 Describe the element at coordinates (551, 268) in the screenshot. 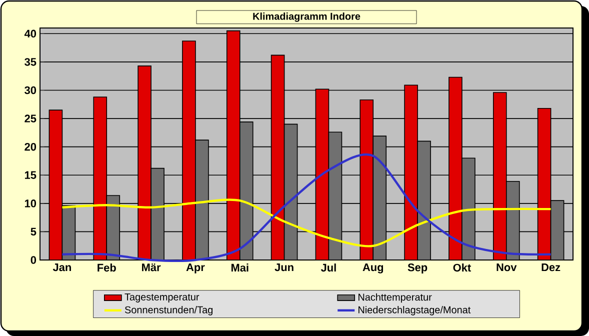

I see `x-tick-label: Dez` at that location.